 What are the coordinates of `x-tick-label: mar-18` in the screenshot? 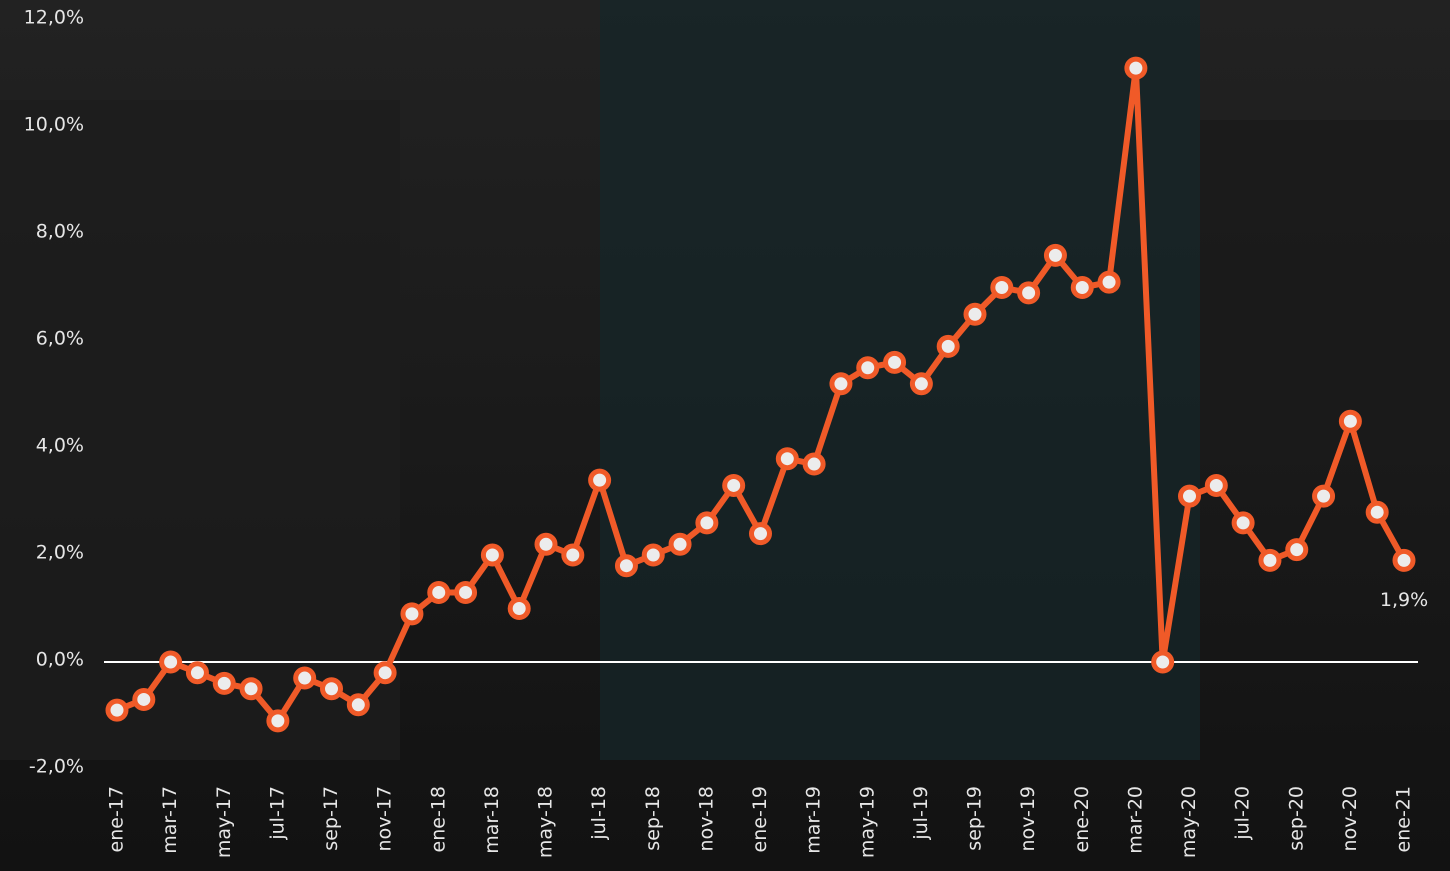 It's located at (492, 820).